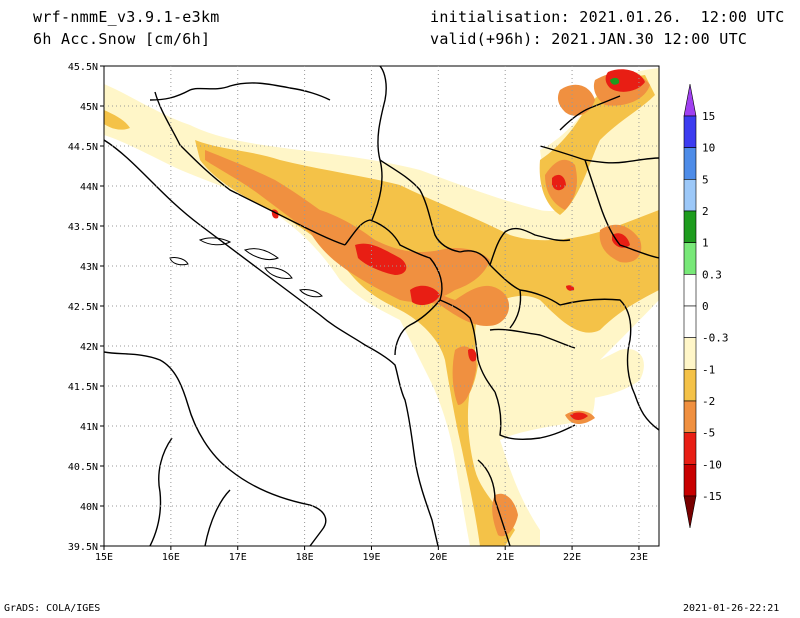 The width and height of the screenshot is (800, 618). Describe the element at coordinates (83, 547) in the screenshot. I see `lat-tick-label: 39.5N` at that location.